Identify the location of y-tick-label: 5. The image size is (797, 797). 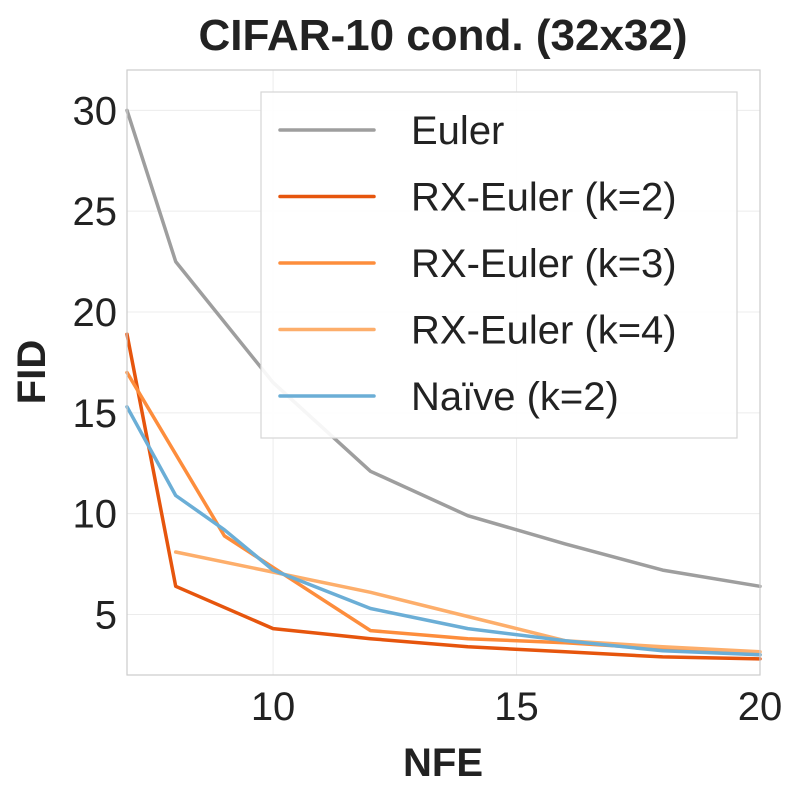
(106, 616).